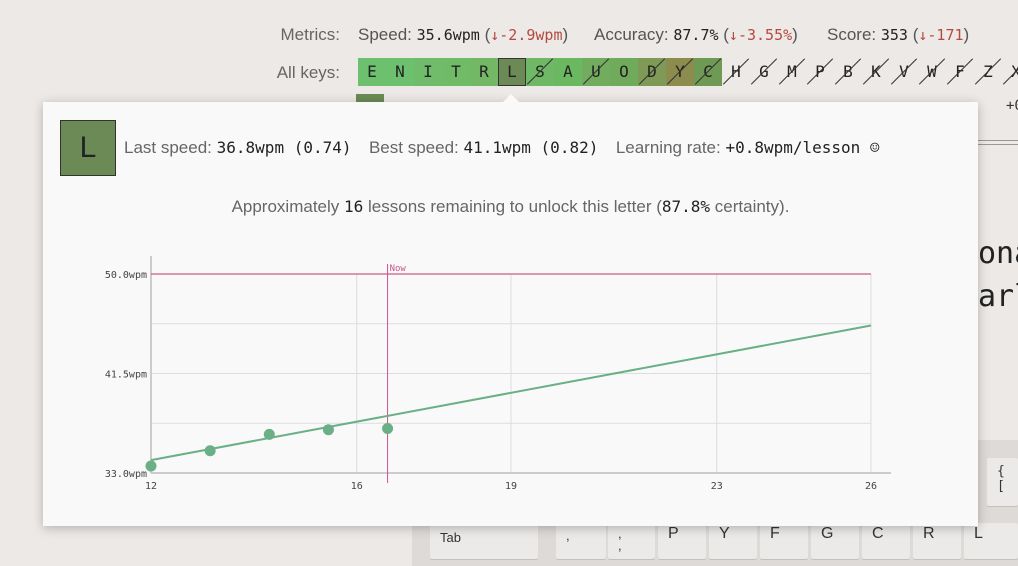  Describe the element at coordinates (168, 147) in the screenshot. I see `last-speed-label: Last speed:` at that location.